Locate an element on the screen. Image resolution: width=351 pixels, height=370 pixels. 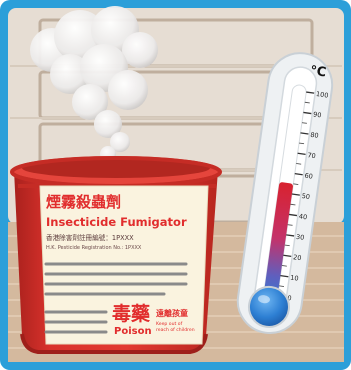
thermometer-tick-label: 0 is located at coordinates (289, 298).